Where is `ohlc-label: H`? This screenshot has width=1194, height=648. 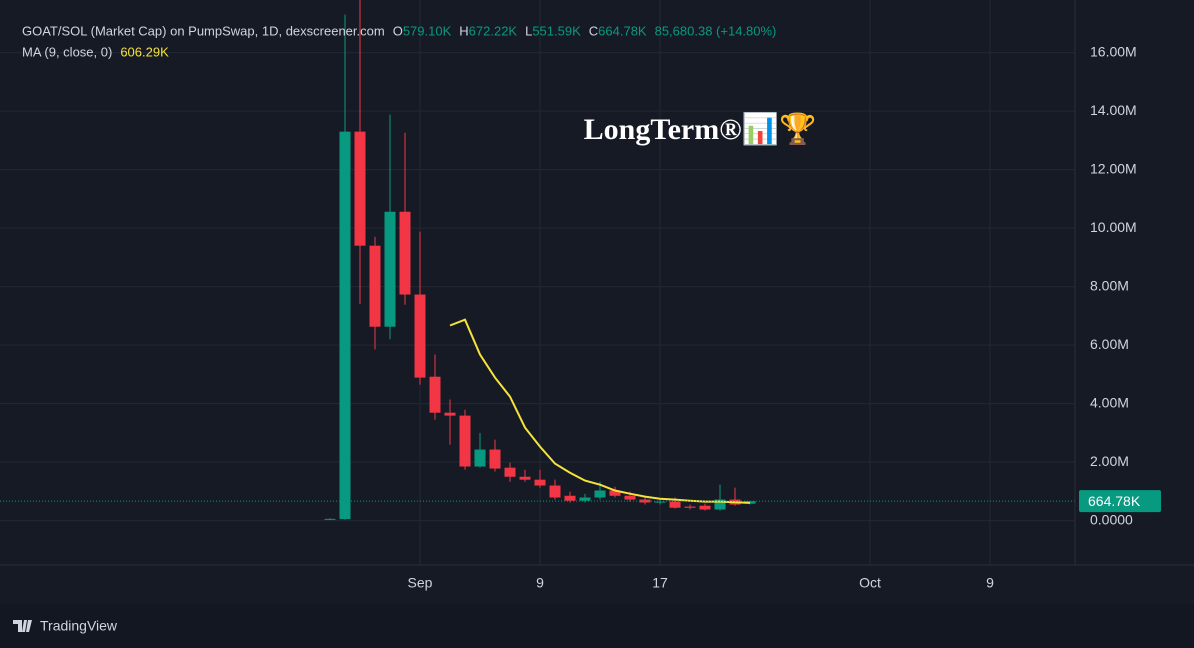
ohlc-label: H is located at coordinates (463, 30).